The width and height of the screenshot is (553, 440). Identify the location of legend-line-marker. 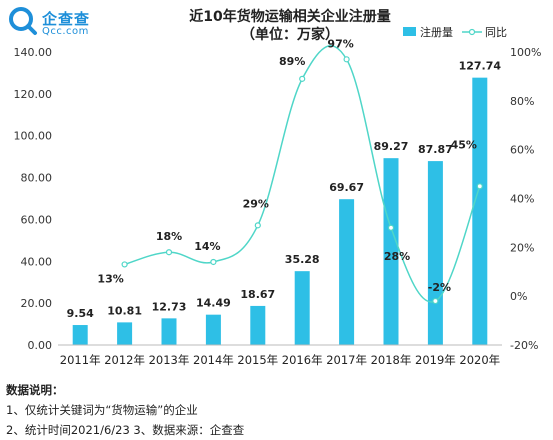
(472, 32).